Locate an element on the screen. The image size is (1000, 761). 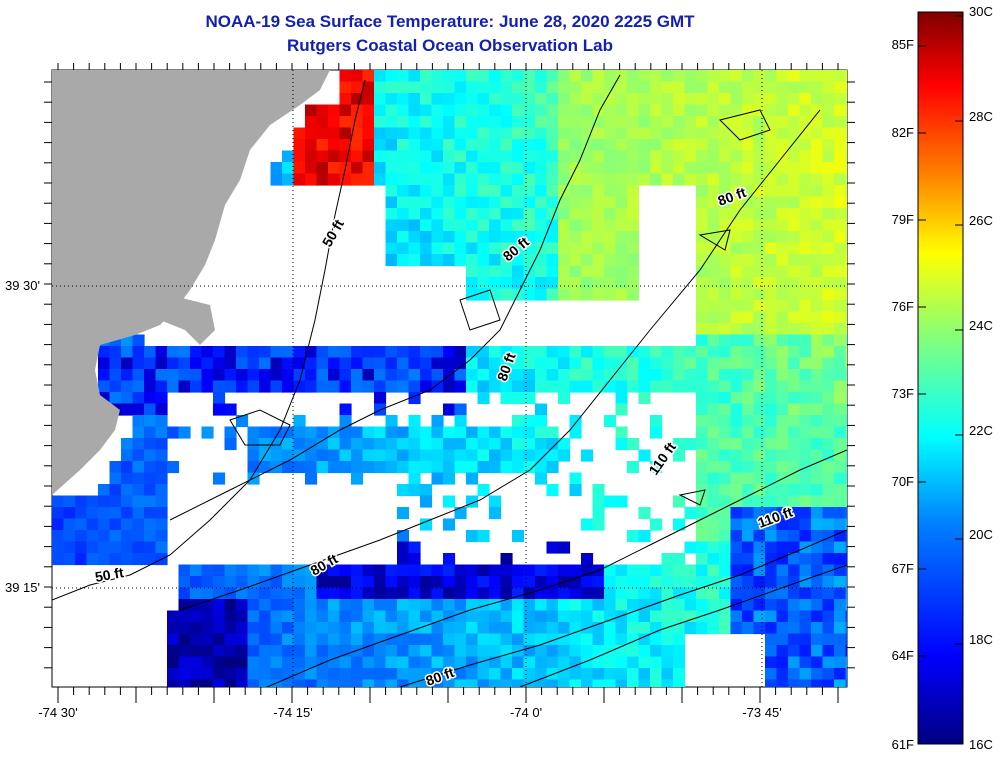
longitude-label: -74 0' is located at coordinates (526, 712).